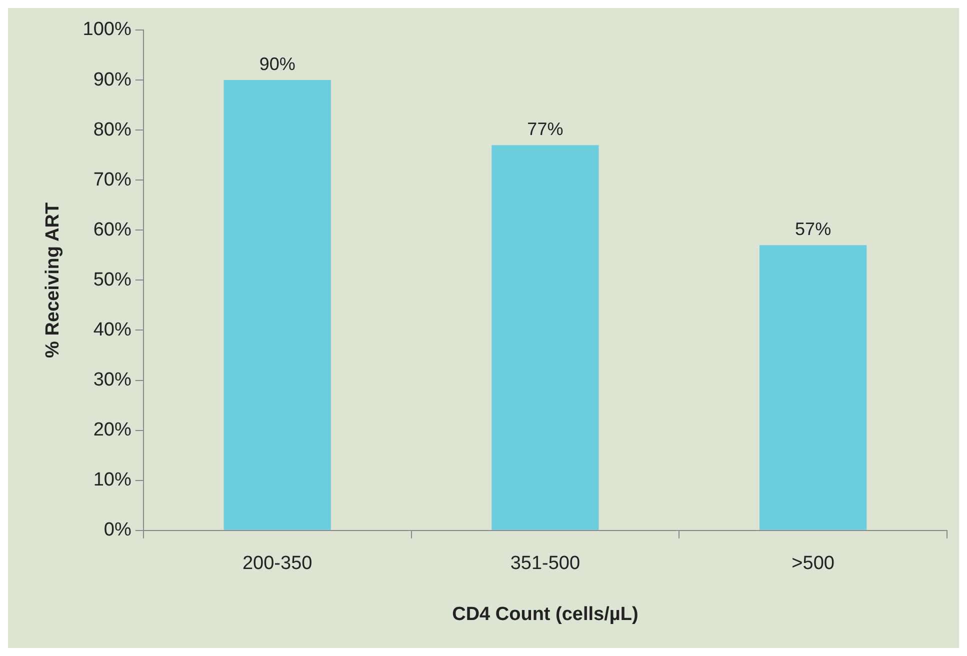  What do you see at coordinates (277, 563) in the screenshot?
I see `x-tick-label: 200-350` at bounding box center [277, 563].